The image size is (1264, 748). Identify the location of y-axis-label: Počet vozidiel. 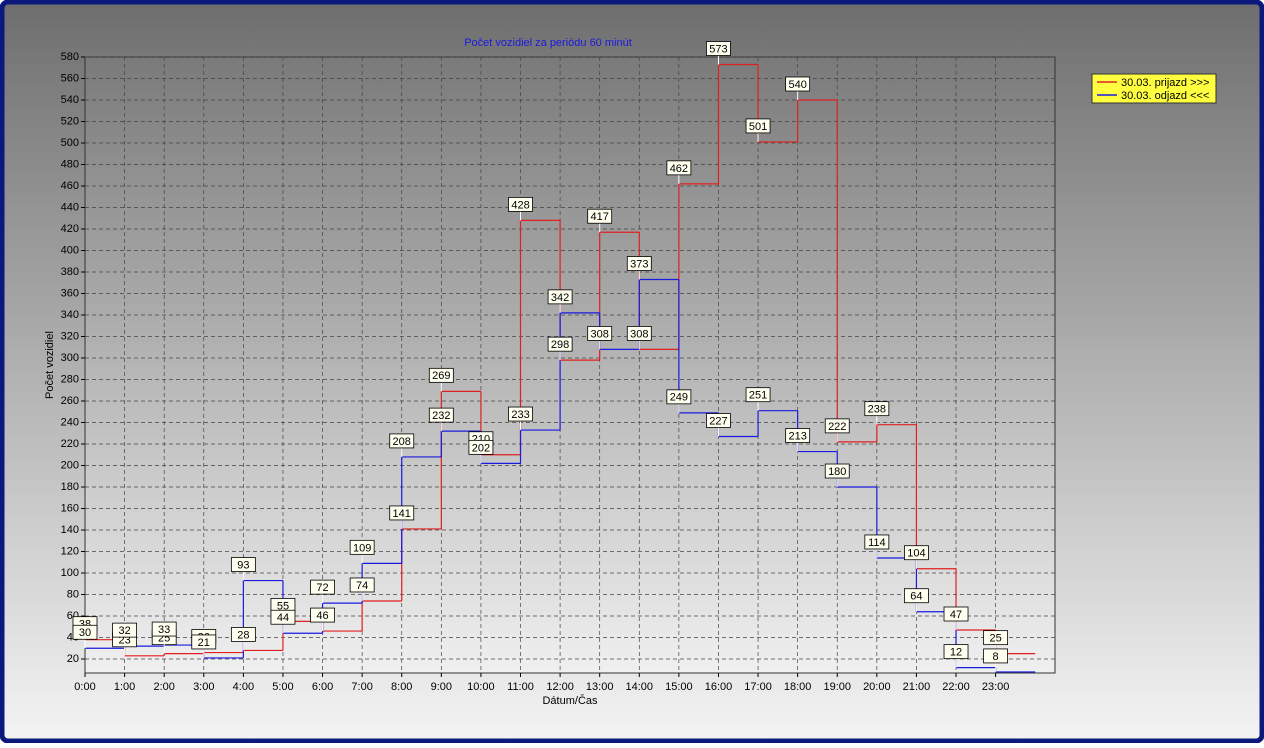
(50, 365).